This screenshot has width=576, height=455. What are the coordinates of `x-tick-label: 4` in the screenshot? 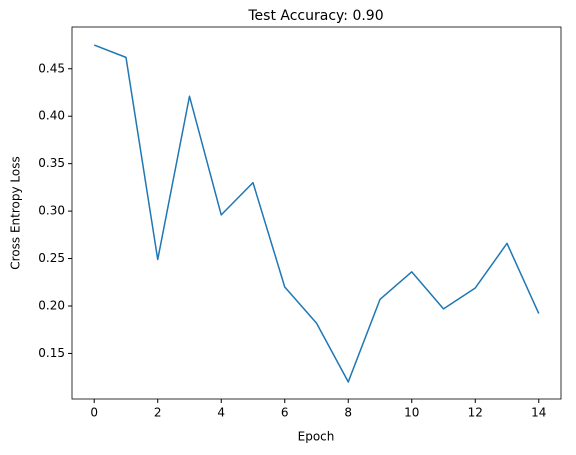 It's located at (221, 413).